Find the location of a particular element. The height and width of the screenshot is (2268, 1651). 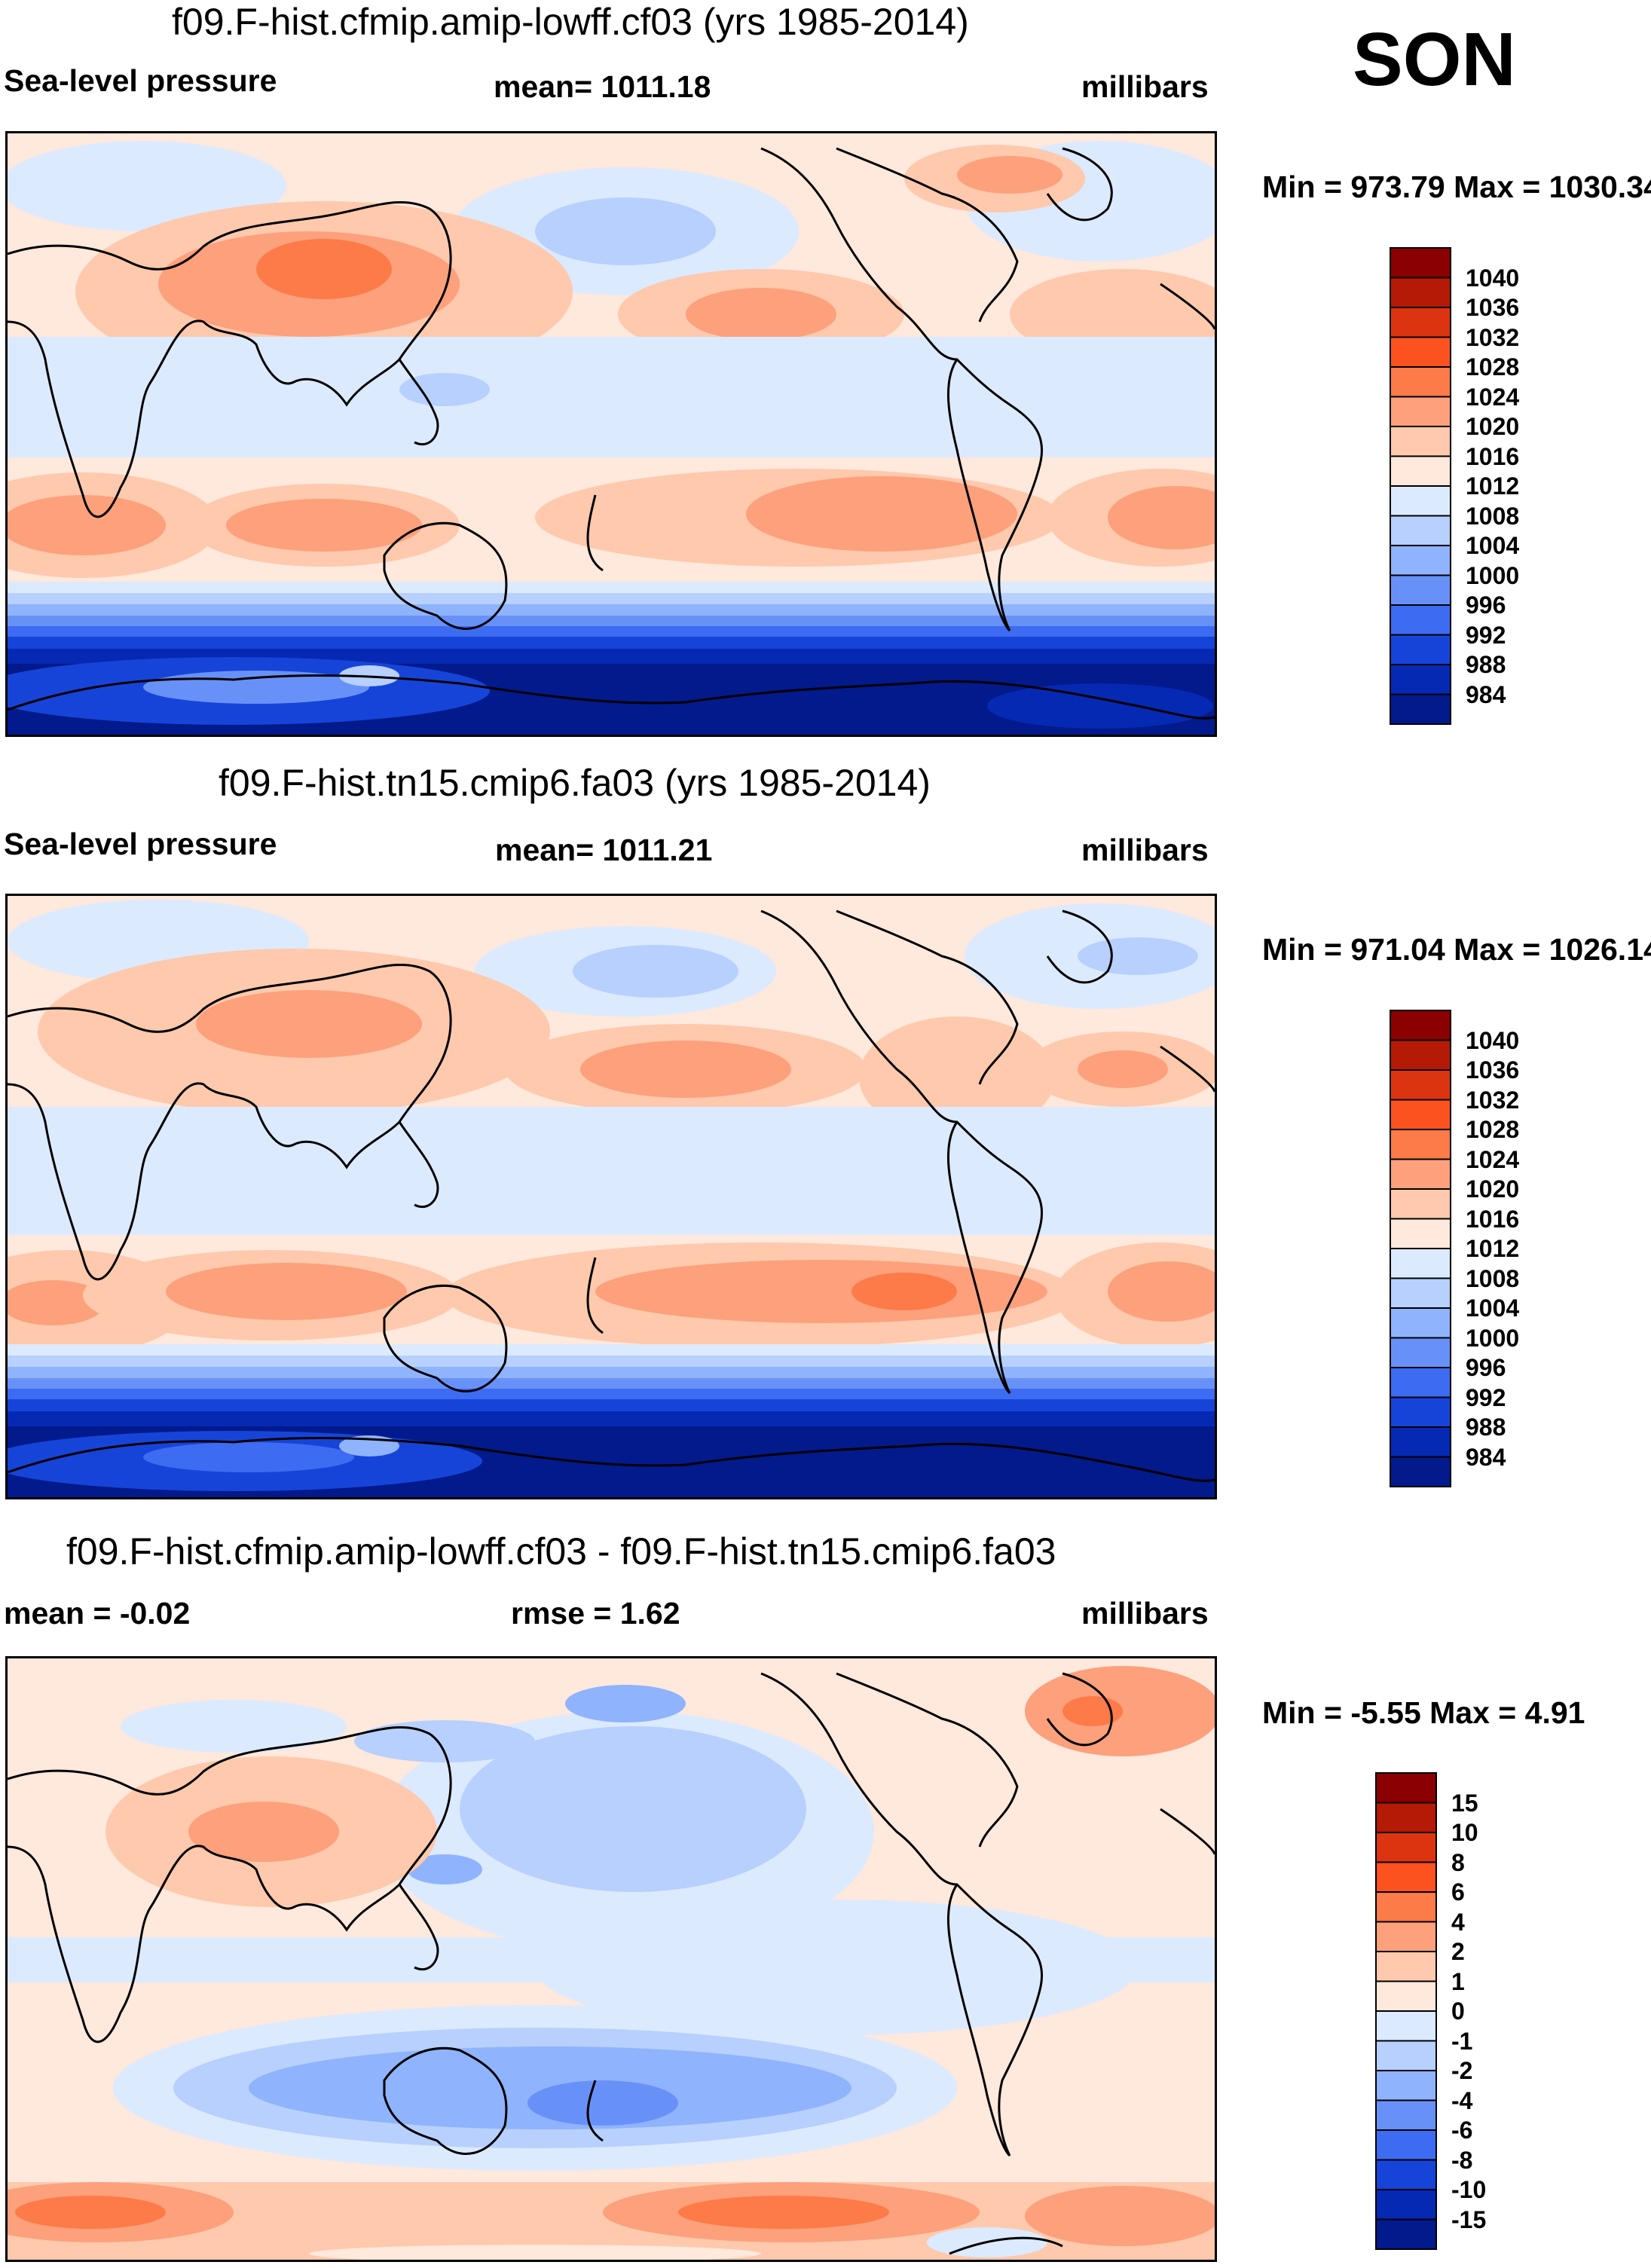

panel1-mean-label: mean= 1011.18 is located at coordinates (603, 86).